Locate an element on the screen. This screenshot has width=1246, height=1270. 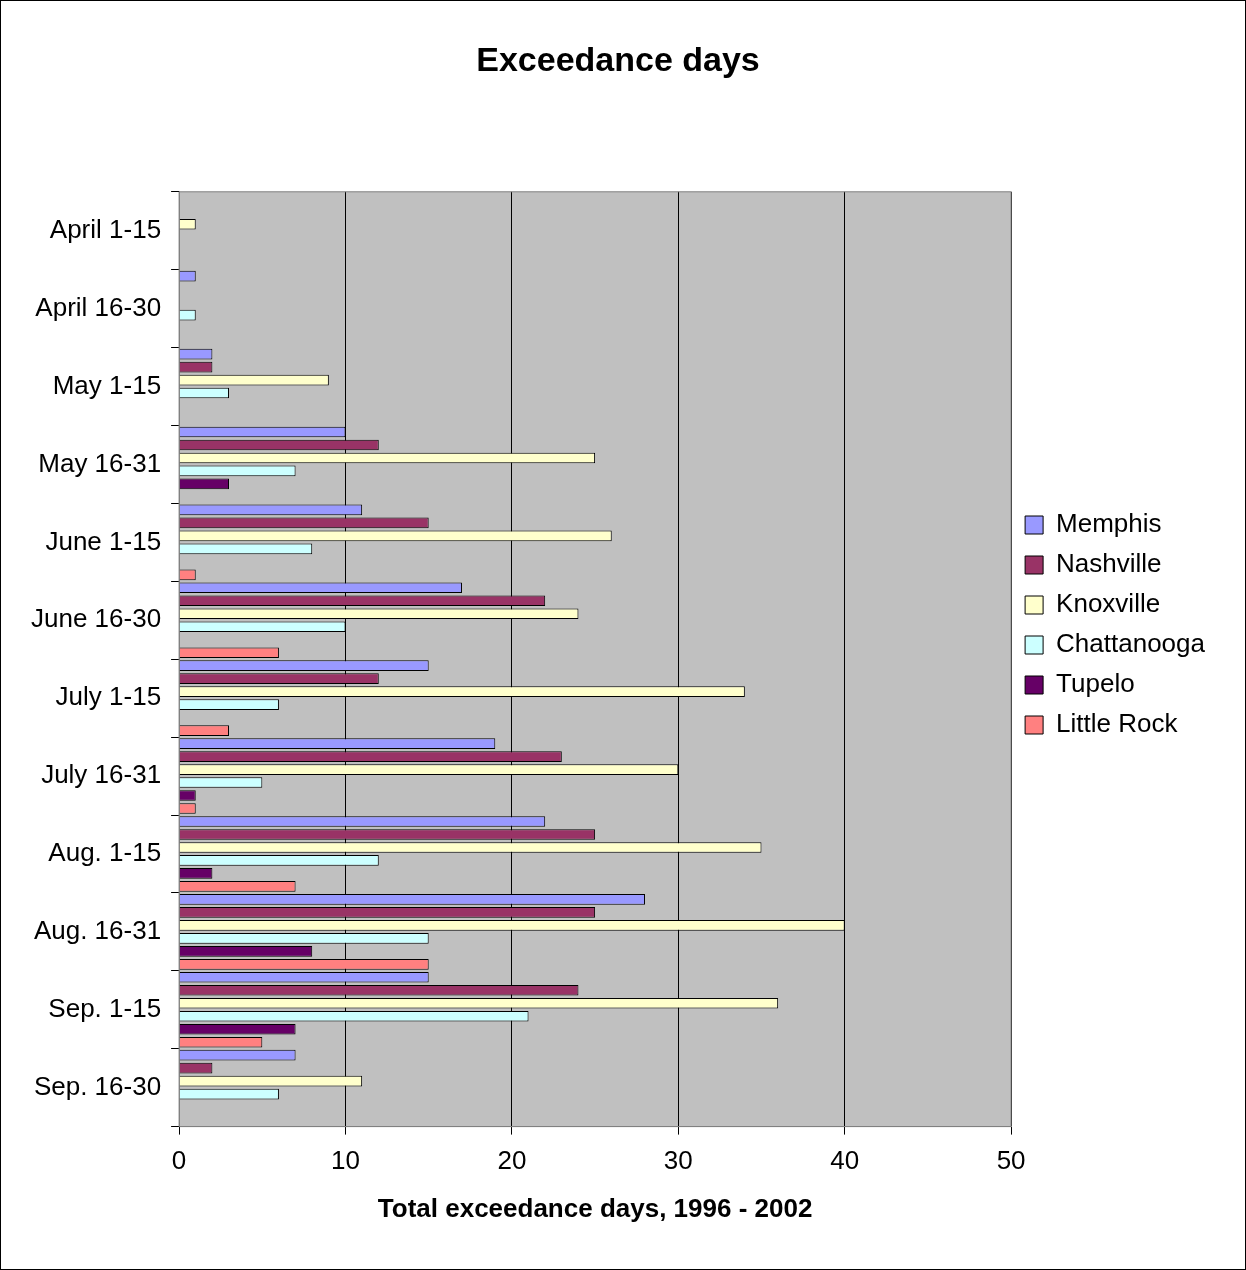
y-tick-label: June 1-15 is located at coordinates (103, 540).